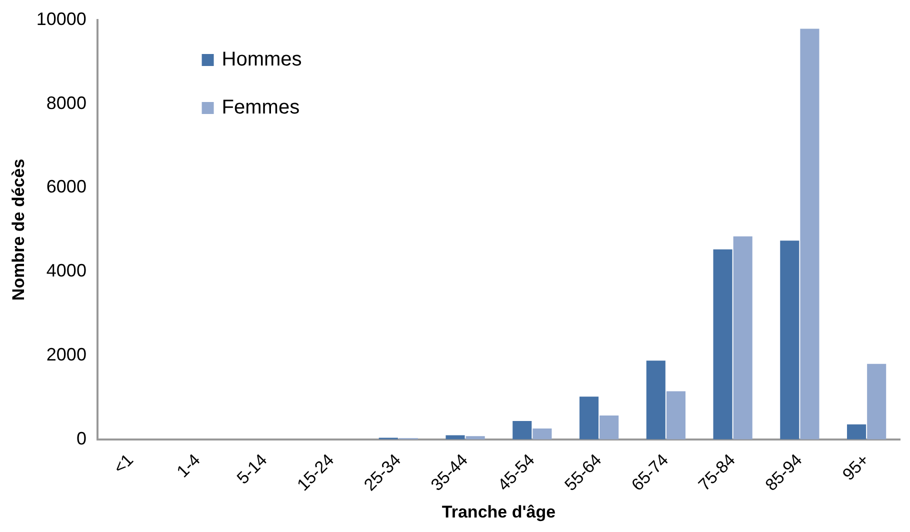  Describe the element at coordinates (855, 467) in the screenshot. I see `x-tick-label: 95+` at that location.